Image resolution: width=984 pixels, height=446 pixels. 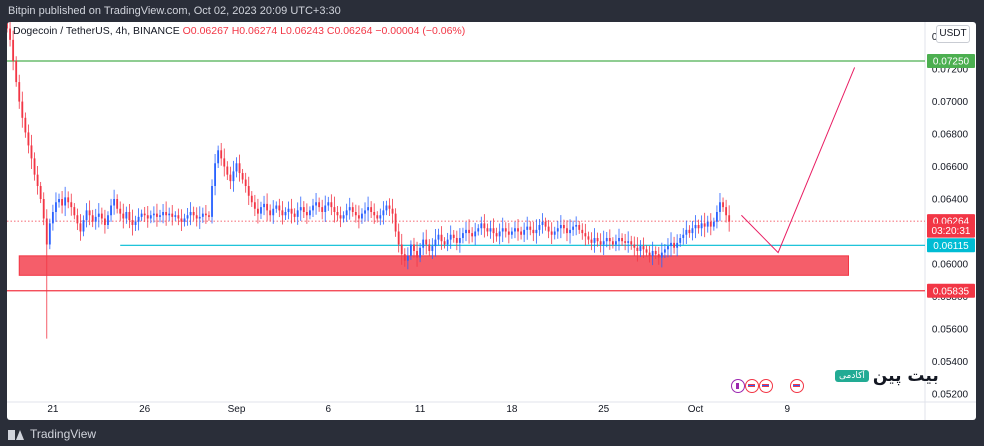 What do you see at coordinates (852, 376) in the screenshot?
I see `watermark-badge: آکادمی` at bounding box center [852, 376].